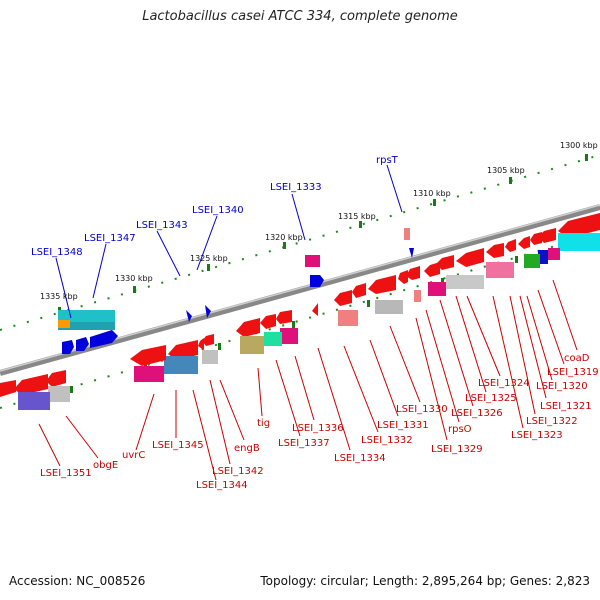 Image resolution: width=600 pixels, height=600 pixels. I want to click on gene-label: coaD, so click(577, 358).